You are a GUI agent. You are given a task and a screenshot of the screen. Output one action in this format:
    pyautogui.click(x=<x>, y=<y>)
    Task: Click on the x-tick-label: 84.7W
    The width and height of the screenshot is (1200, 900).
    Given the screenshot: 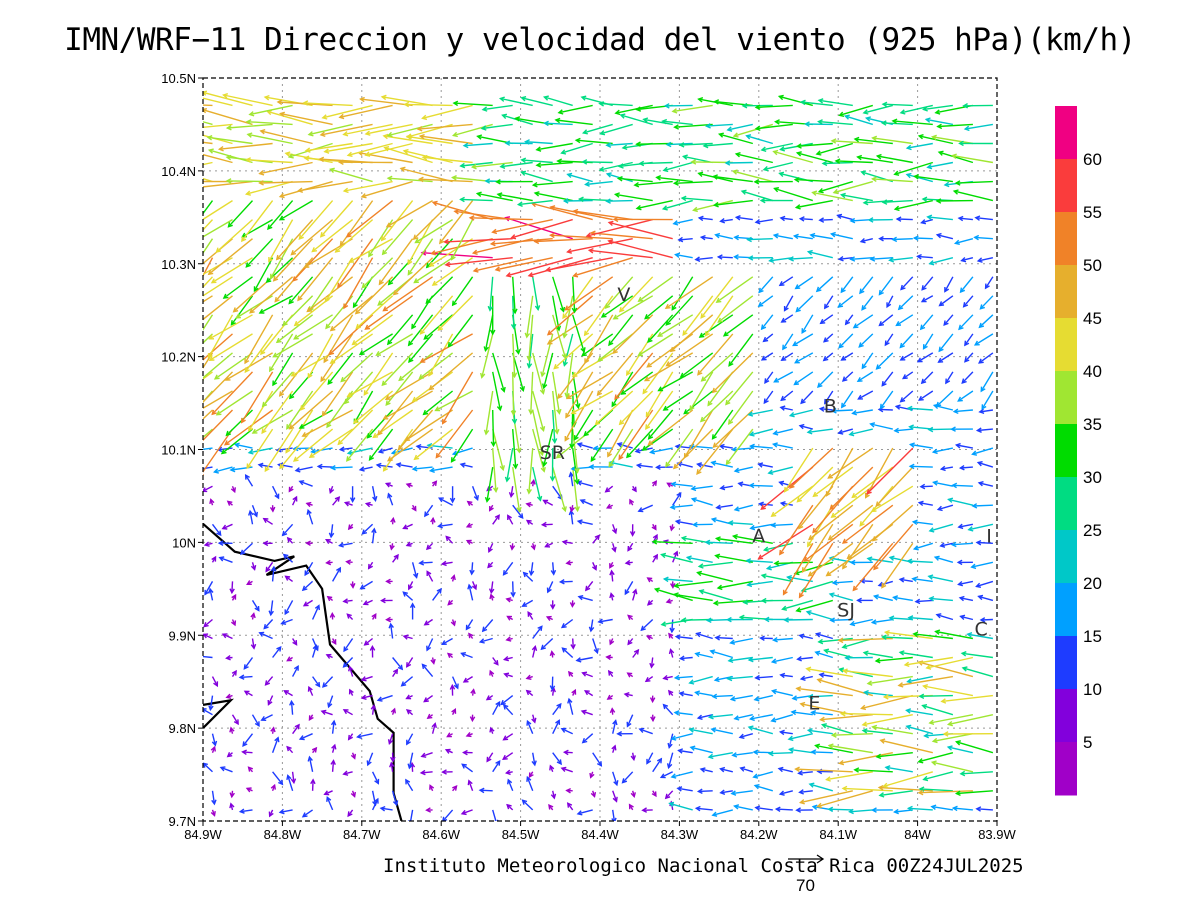 What is the action you would take?
    pyautogui.click(x=362, y=834)
    